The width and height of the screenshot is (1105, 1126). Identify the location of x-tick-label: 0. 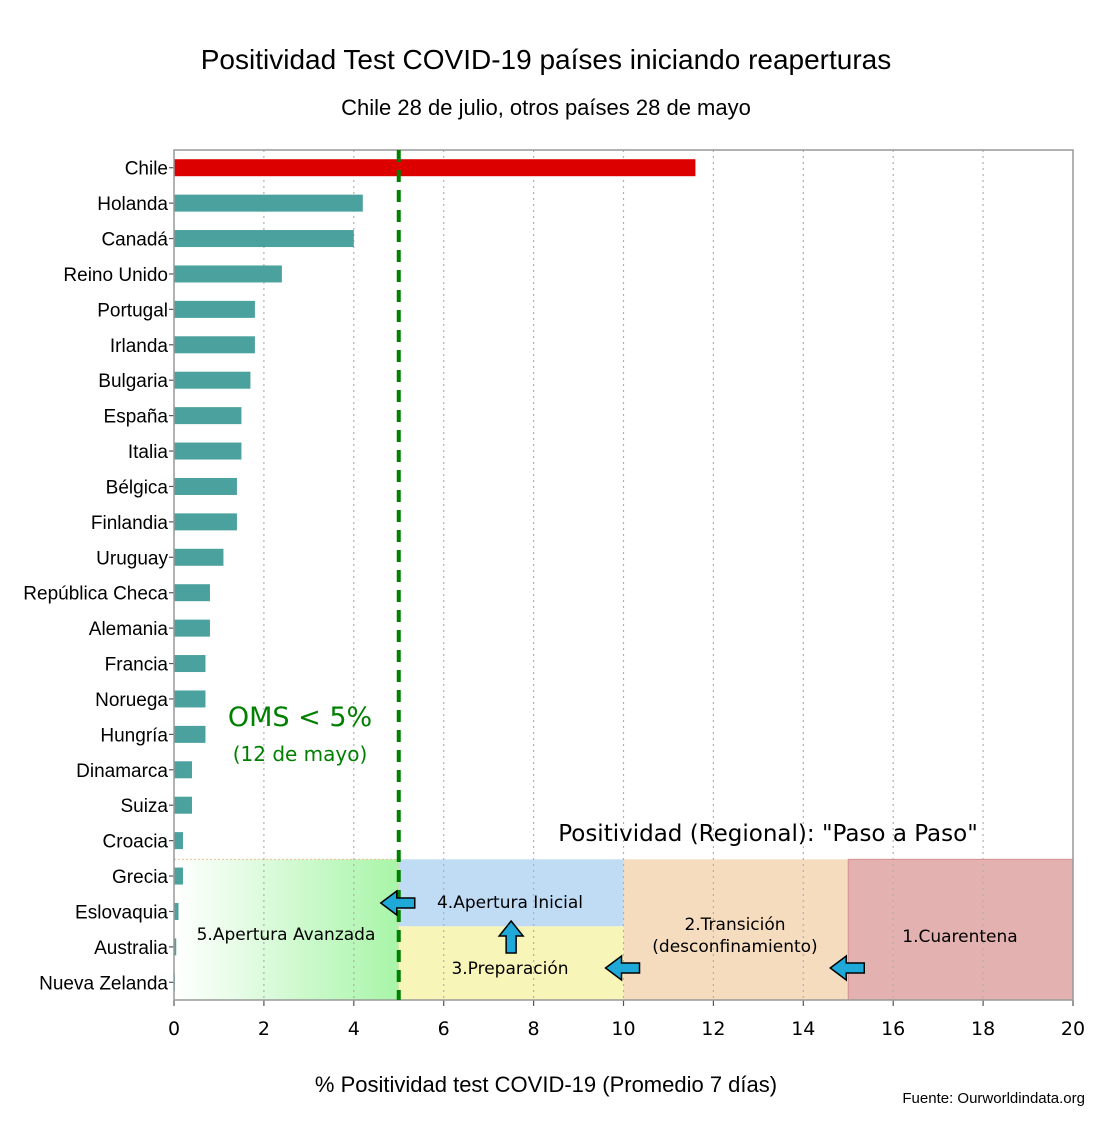
(174, 1029).